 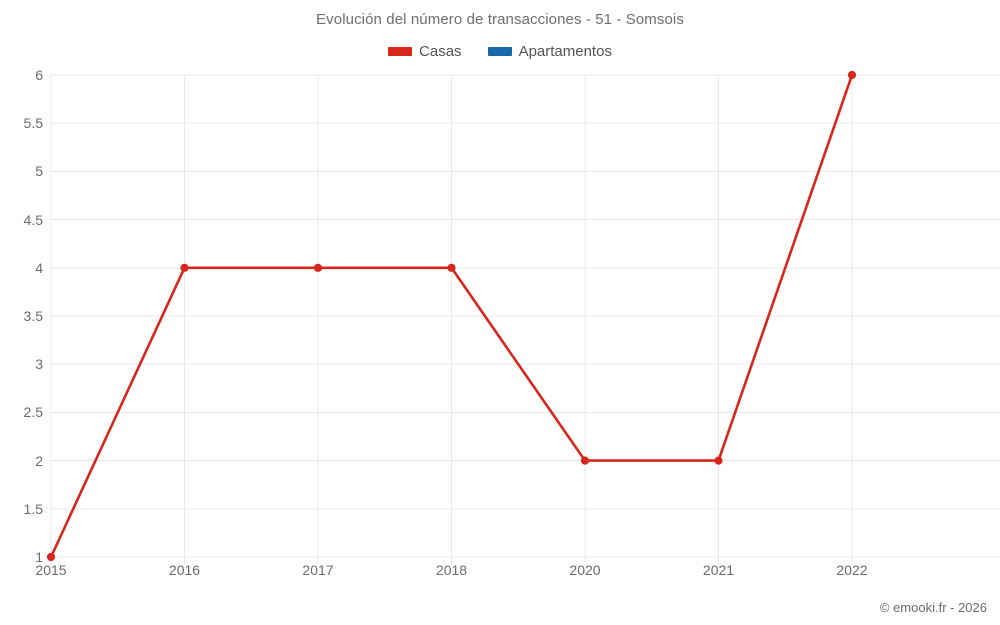 I want to click on legend-item-apartamentos: Apartamentos, so click(x=549, y=51).